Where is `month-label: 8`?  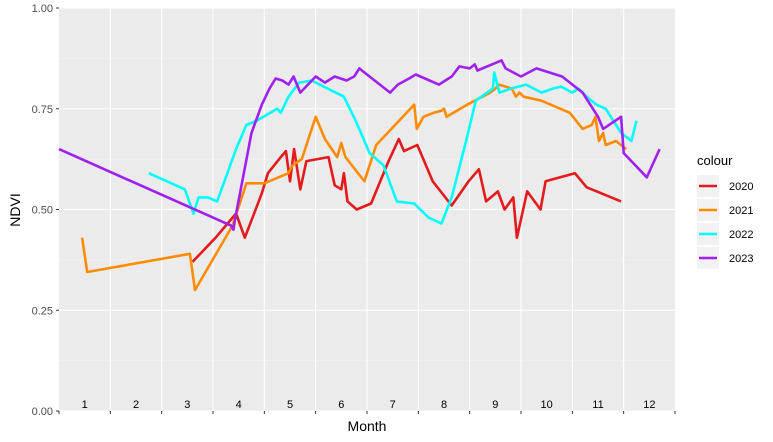 month-label: 8 is located at coordinates (444, 405).